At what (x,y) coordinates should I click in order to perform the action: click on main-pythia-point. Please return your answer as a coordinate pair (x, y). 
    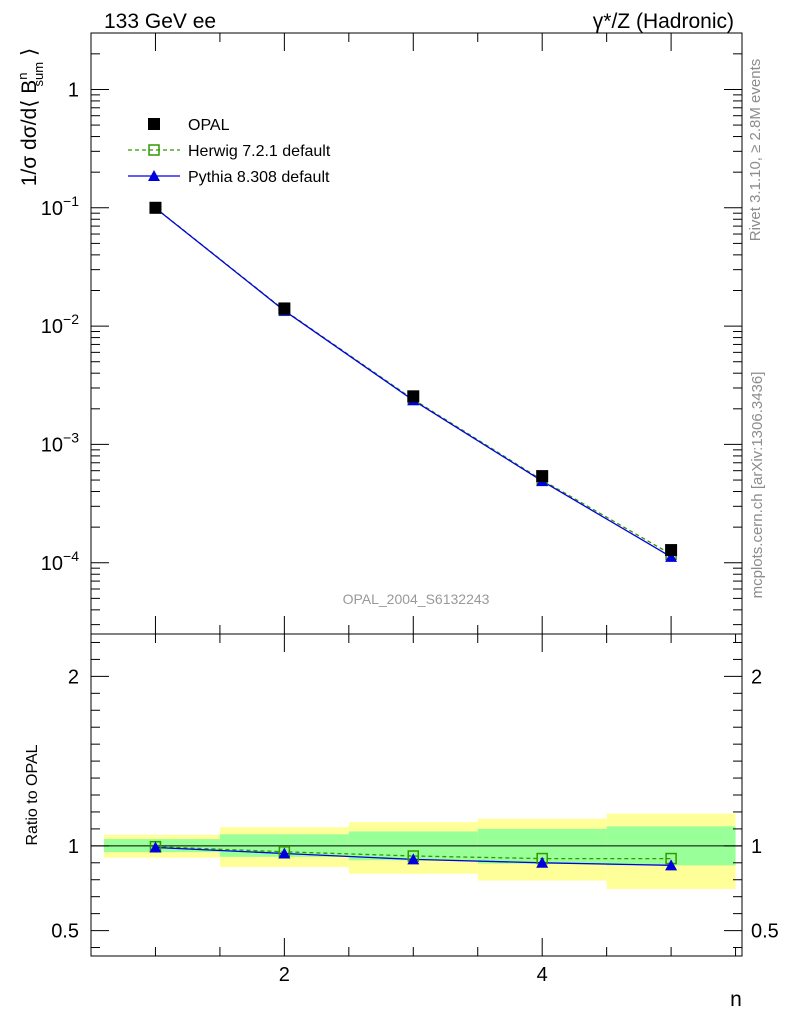
    Looking at the image, I should click on (671, 556).